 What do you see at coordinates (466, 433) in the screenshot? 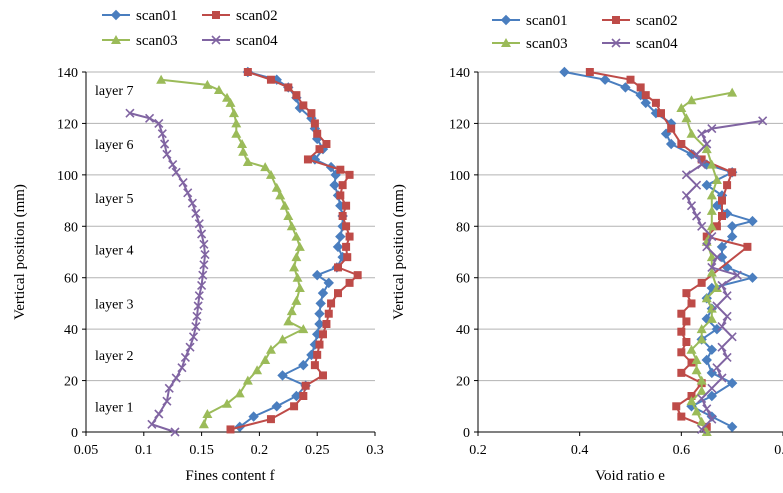
I see `y-tick-label: 0` at bounding box center [466, 433].